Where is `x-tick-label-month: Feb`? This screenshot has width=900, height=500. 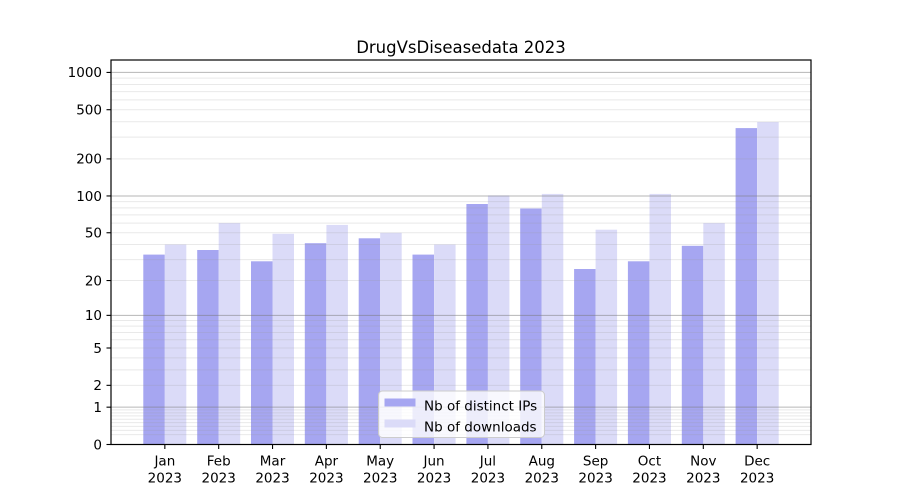
x-tick-label-month: Feb is located at coordinates (219, 462).